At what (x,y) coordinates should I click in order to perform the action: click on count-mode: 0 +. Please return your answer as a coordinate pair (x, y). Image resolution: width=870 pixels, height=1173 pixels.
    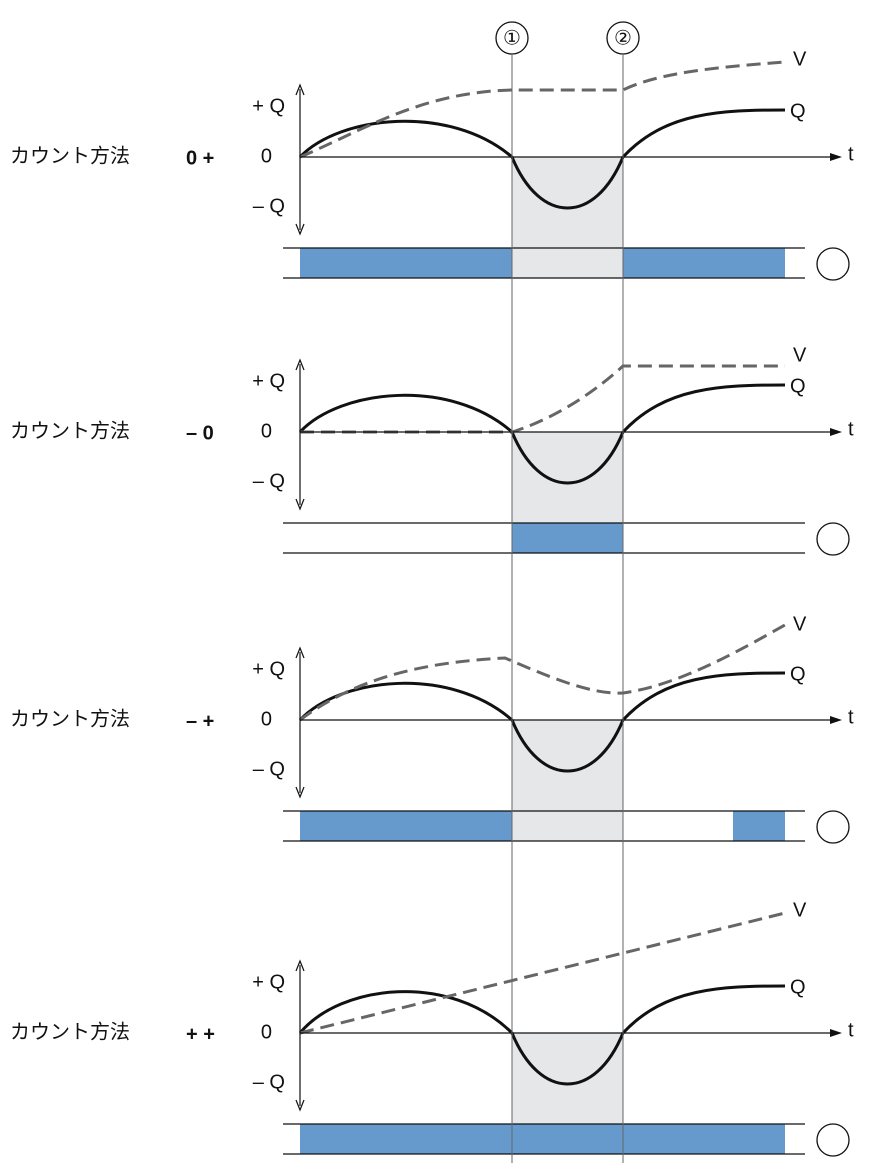
    Looking at the image, I should click on (200, 158).